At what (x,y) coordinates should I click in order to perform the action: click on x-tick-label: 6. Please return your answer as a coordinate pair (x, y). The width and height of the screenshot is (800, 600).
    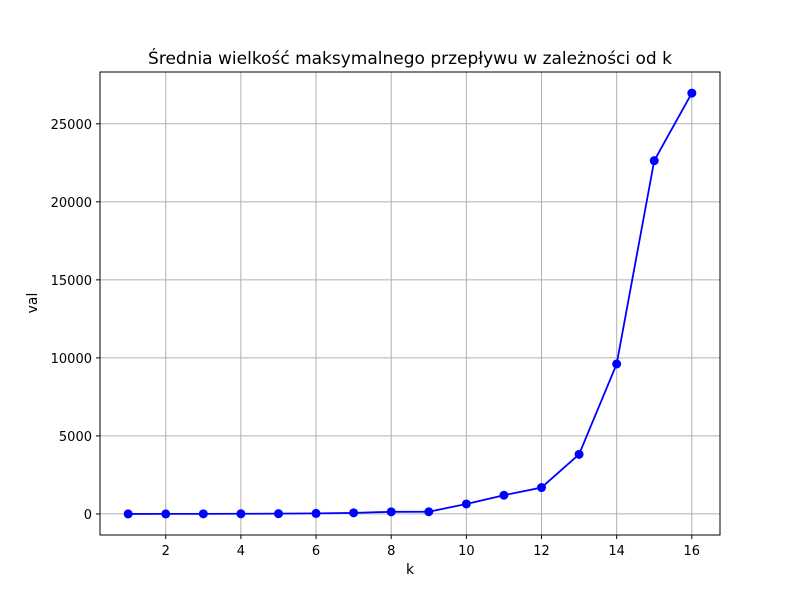
    Looking at the image, I should click on (316, 551).